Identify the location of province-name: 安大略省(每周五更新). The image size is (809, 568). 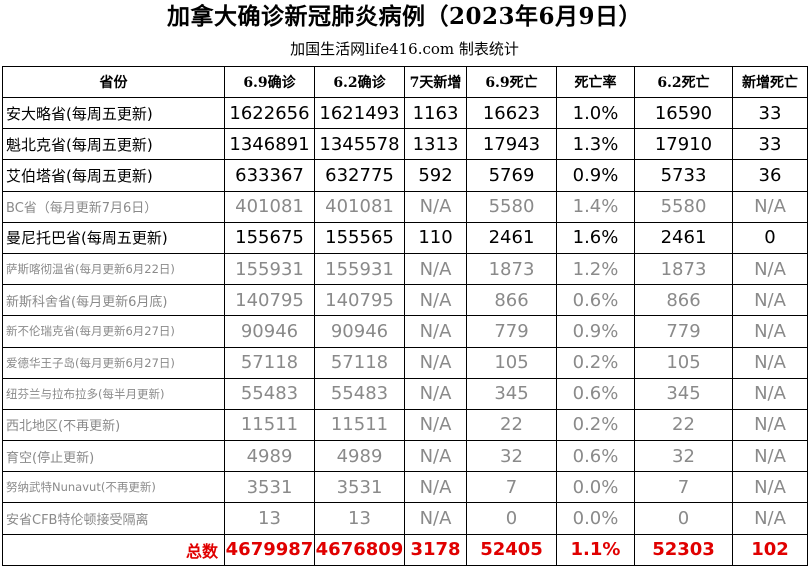
(113, 113).